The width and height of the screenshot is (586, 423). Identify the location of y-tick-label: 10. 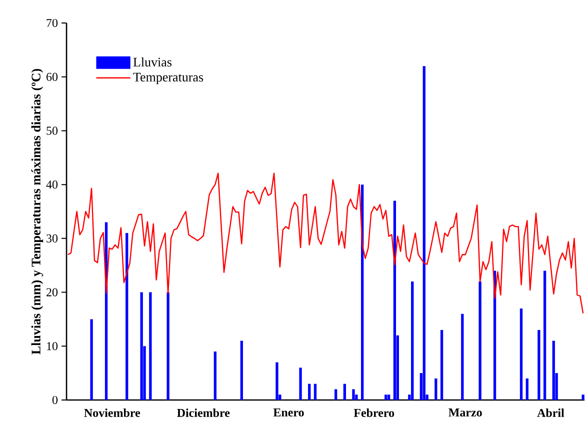
(52, 346).